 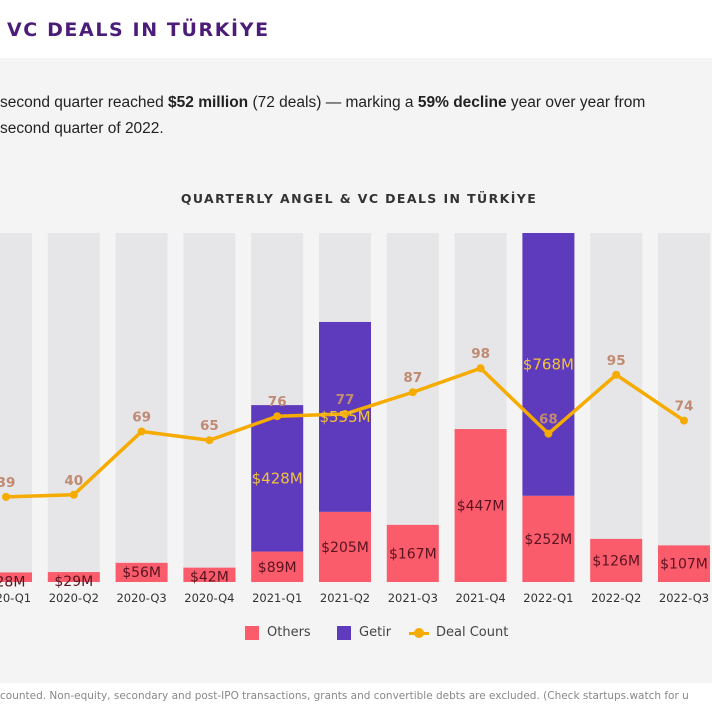 I want to click on bar-band-2020-Q4, so click(x=209, y=407).